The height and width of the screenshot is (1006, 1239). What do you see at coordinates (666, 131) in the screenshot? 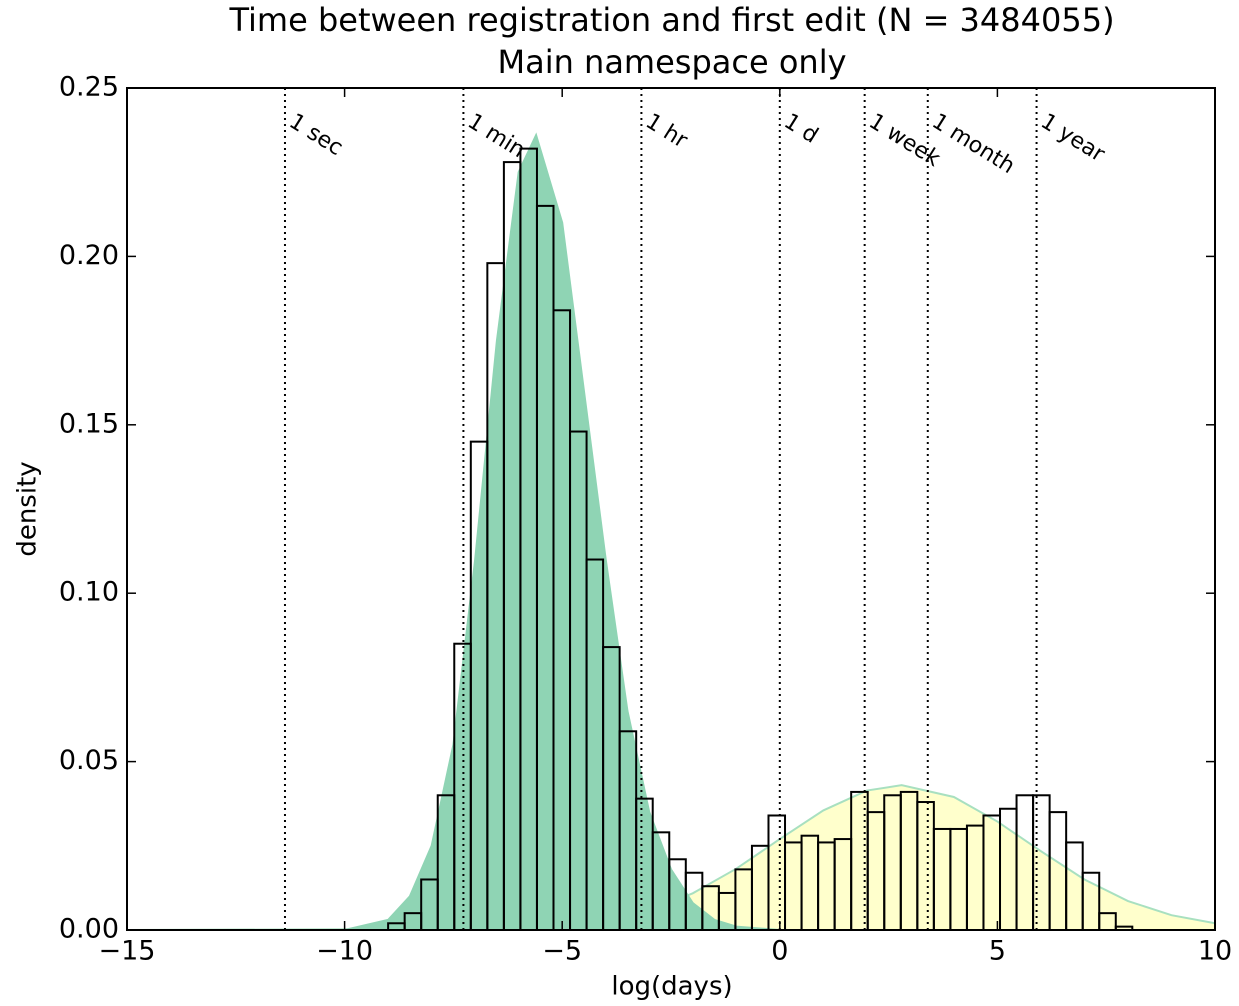
I see `reference-label: 1 hr` at bounding box center [666, 131].